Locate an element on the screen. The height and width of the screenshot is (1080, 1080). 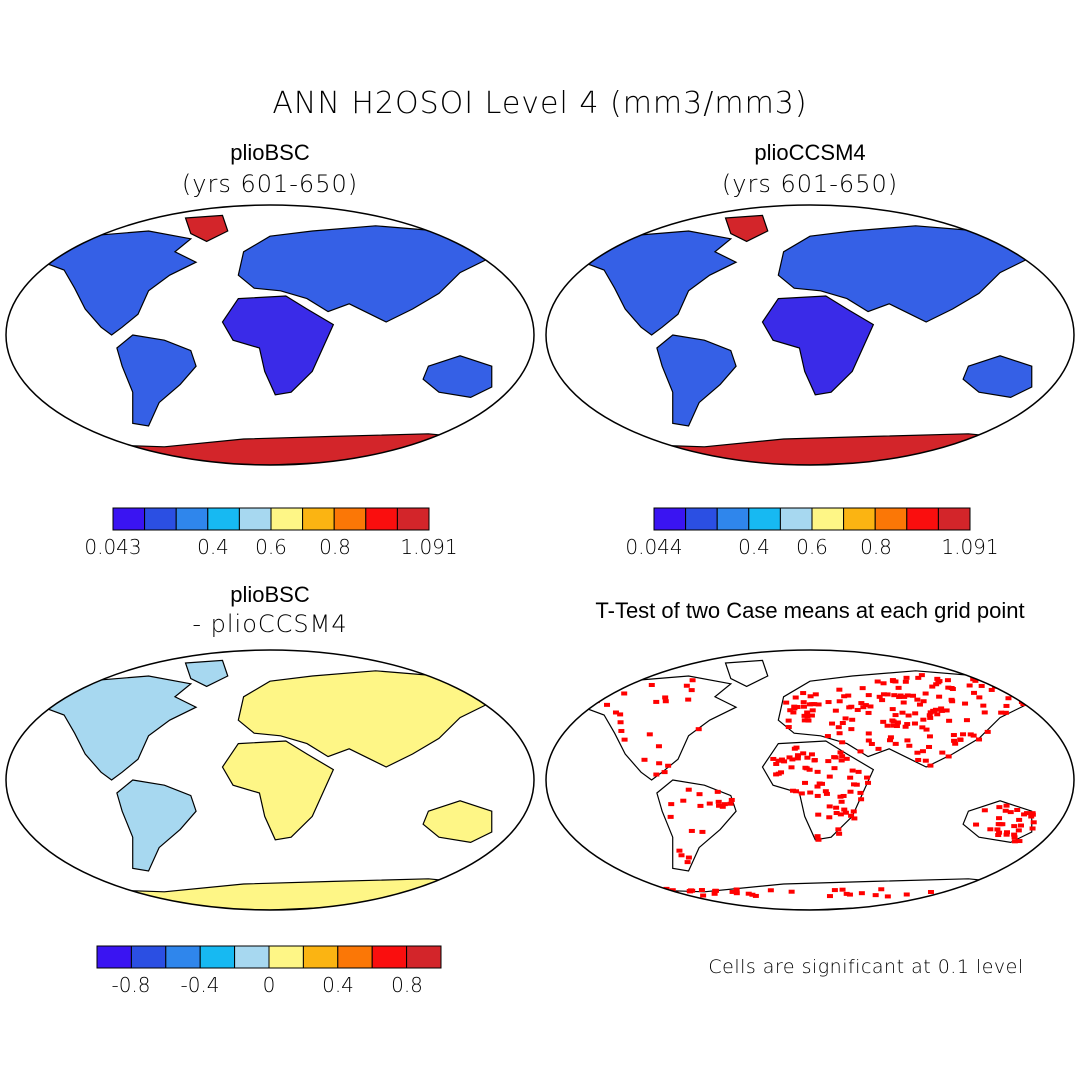
figure-title: ANN H2OSOI Level 4 (mm3/mm3) is located at coordinates (540, 103).